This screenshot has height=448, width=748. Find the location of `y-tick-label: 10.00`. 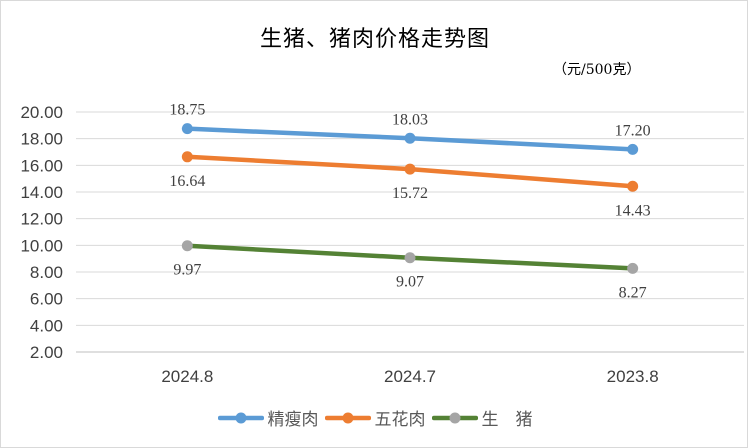

y-tick-label: 10.00 is located at coordinates (41, 245).